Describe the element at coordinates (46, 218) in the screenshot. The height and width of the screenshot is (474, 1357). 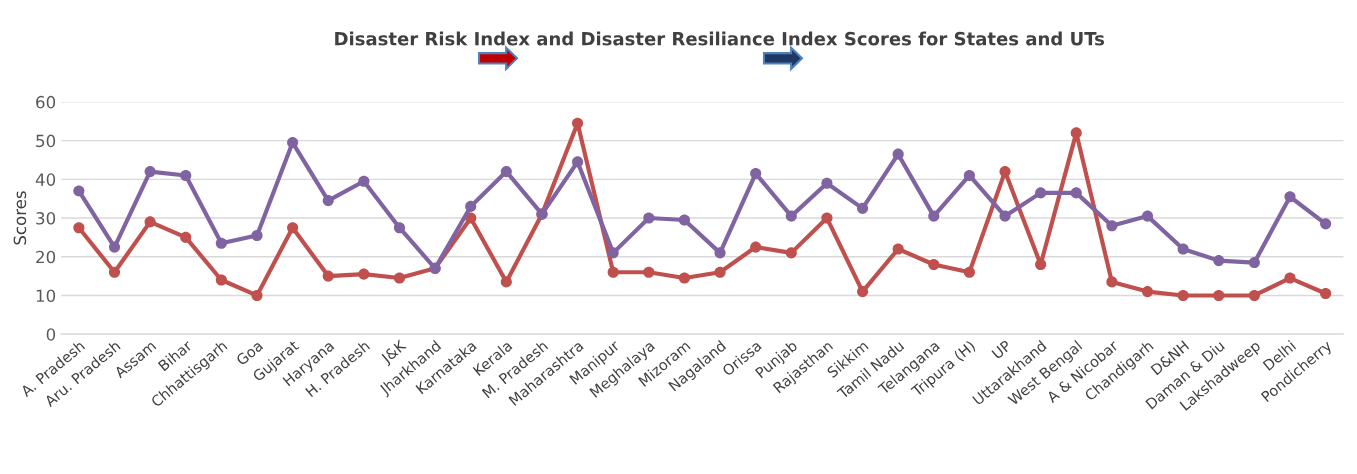
I see `y-tick-label: 30` at that location.